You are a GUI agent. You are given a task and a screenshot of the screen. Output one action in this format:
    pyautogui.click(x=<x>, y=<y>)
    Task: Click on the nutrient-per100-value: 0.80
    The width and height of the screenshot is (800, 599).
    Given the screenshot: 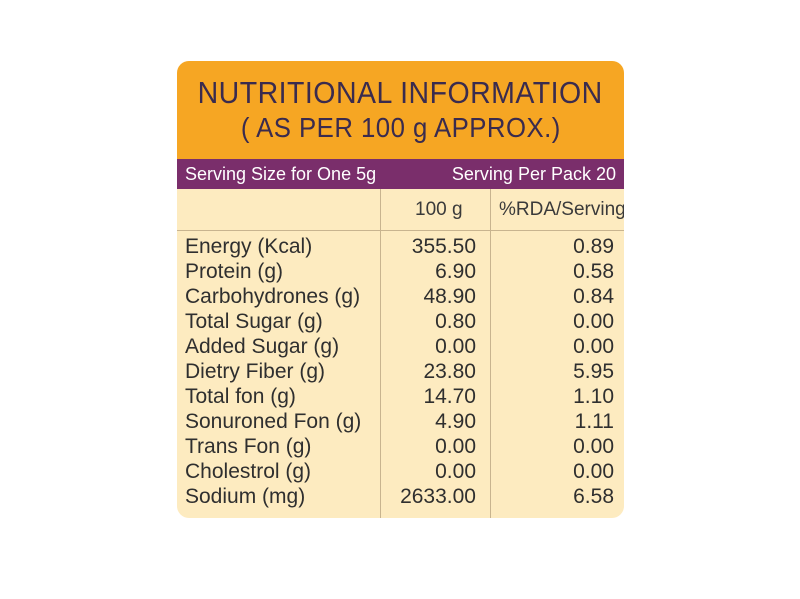 What is the action you would take?
    pyautogui.click(x=455, y=321)
    